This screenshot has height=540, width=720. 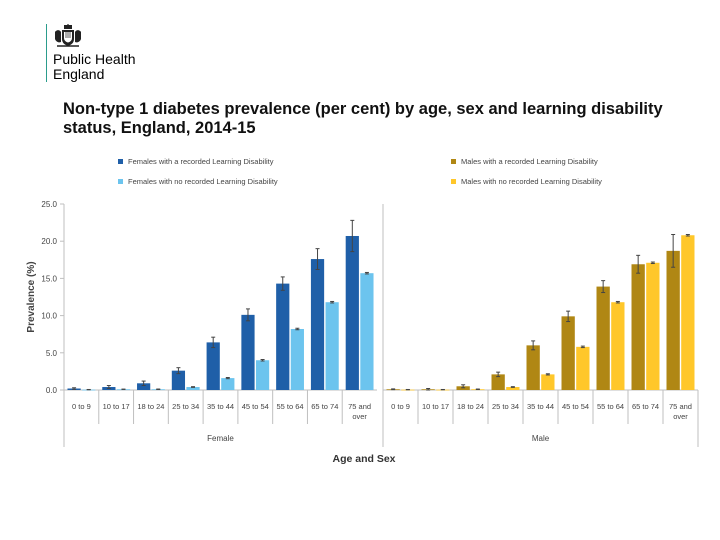 What do you see at coordinates (52, 353) in the screenshot?
I see `y-tick-label: 5.0` at bounding box center [52, 353].